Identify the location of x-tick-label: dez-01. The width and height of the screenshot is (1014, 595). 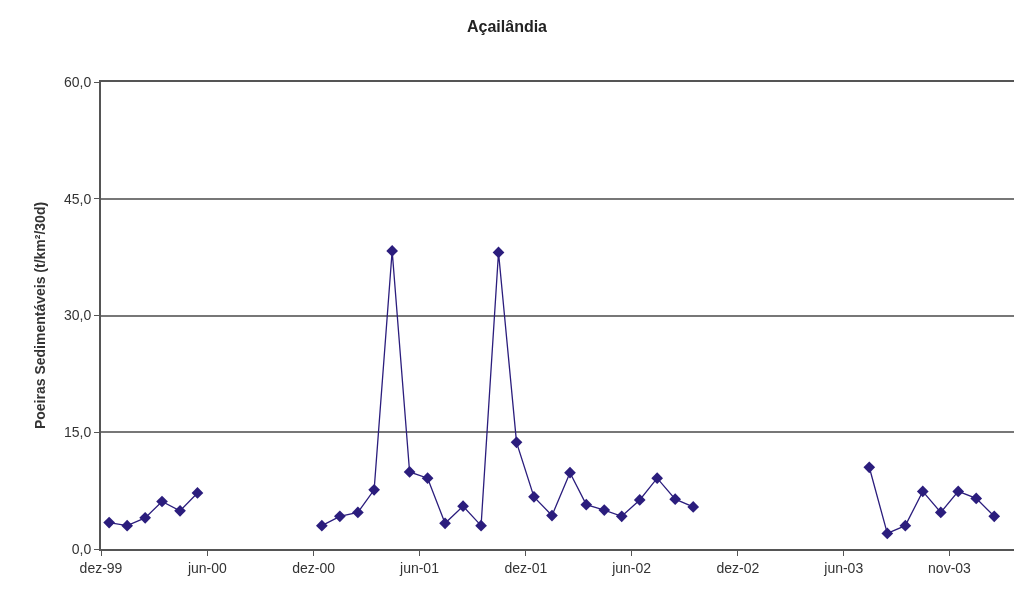
(526, 567).